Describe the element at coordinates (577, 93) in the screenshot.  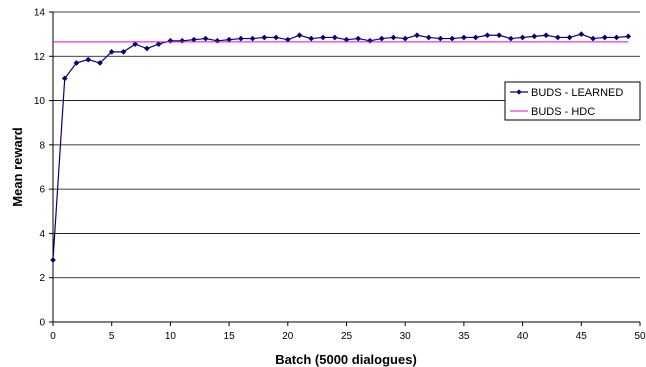
I see `legend-label-buds-learned: BUDS - LEARNED` at that location.